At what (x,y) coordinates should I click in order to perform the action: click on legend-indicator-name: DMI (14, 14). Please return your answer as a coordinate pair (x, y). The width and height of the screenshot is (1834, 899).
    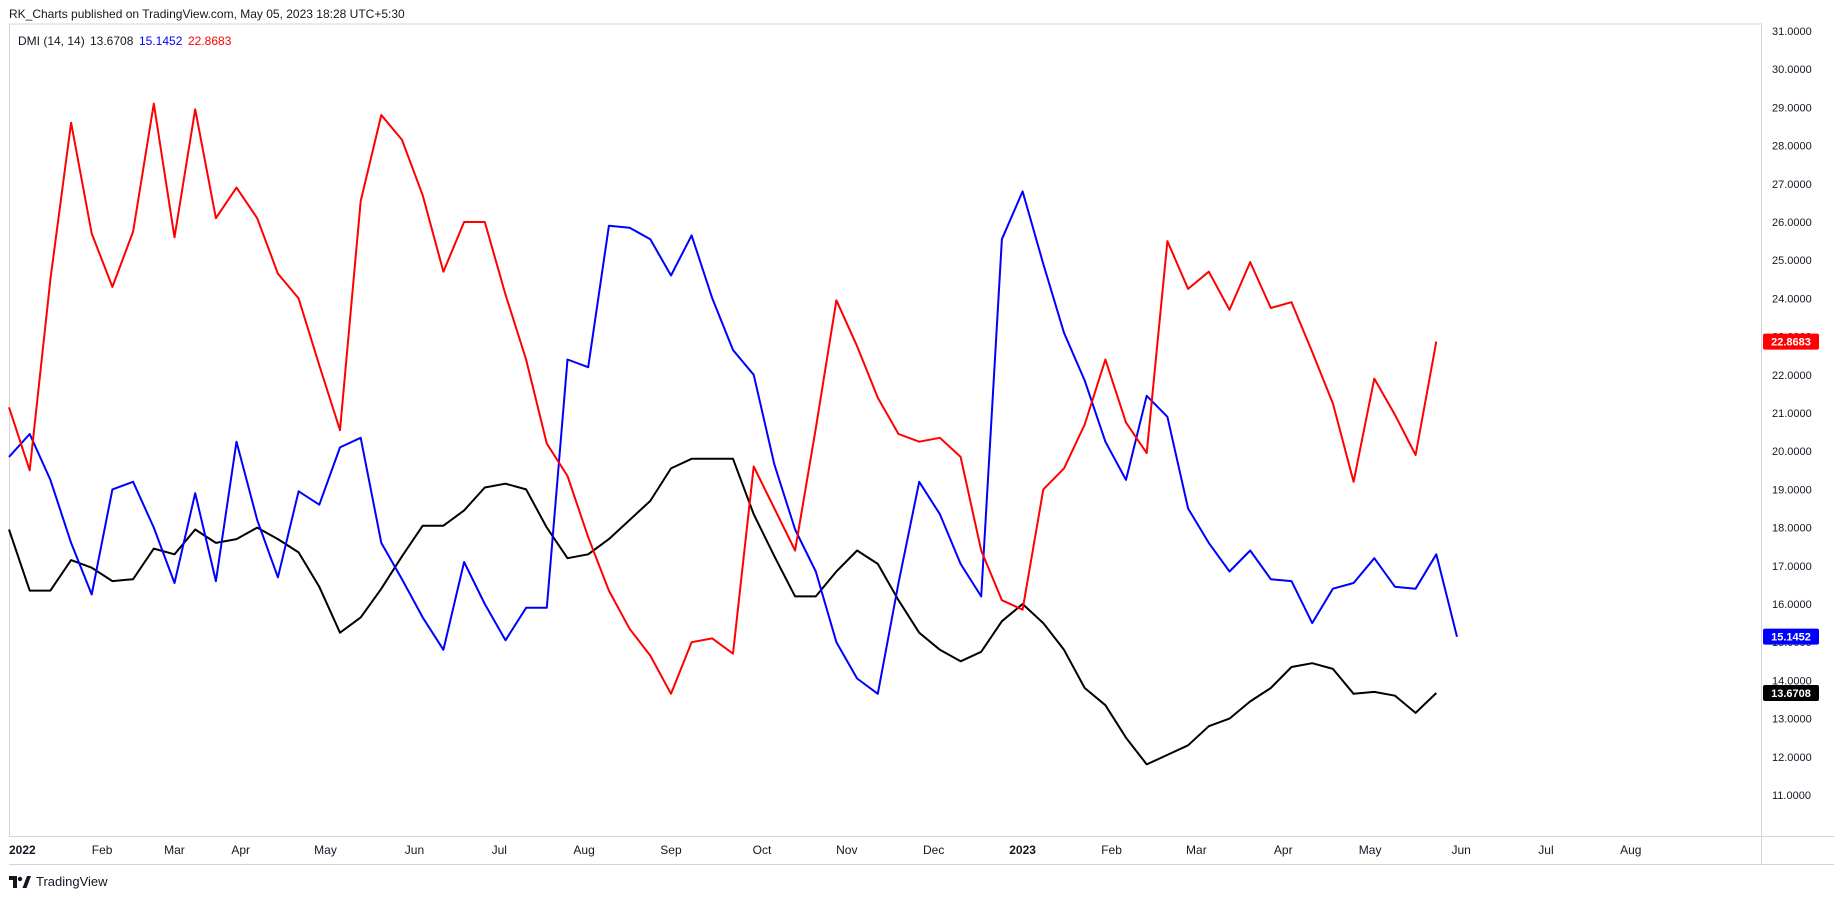
    Looking at the image, I should click on (51, 41).